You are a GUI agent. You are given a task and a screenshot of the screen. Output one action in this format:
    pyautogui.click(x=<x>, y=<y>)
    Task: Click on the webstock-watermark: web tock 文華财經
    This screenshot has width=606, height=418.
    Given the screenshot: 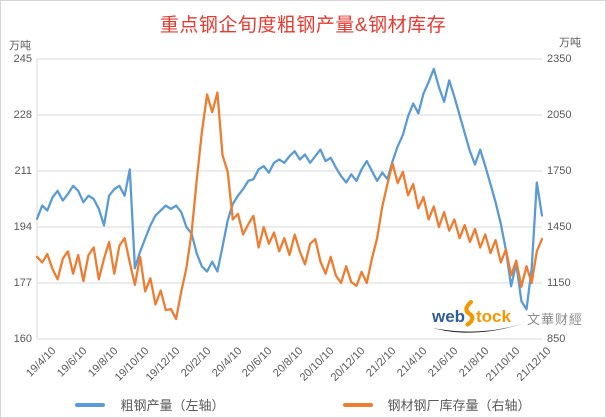 What is the action you would take?
    pyautogui.click(x=507, y=316)
    